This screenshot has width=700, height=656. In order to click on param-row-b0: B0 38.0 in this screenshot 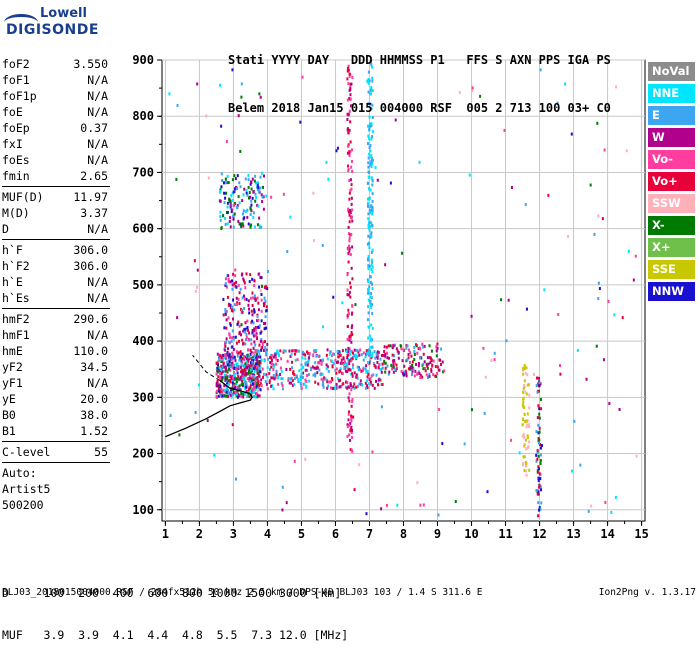, I will do `click(56, 415)`.